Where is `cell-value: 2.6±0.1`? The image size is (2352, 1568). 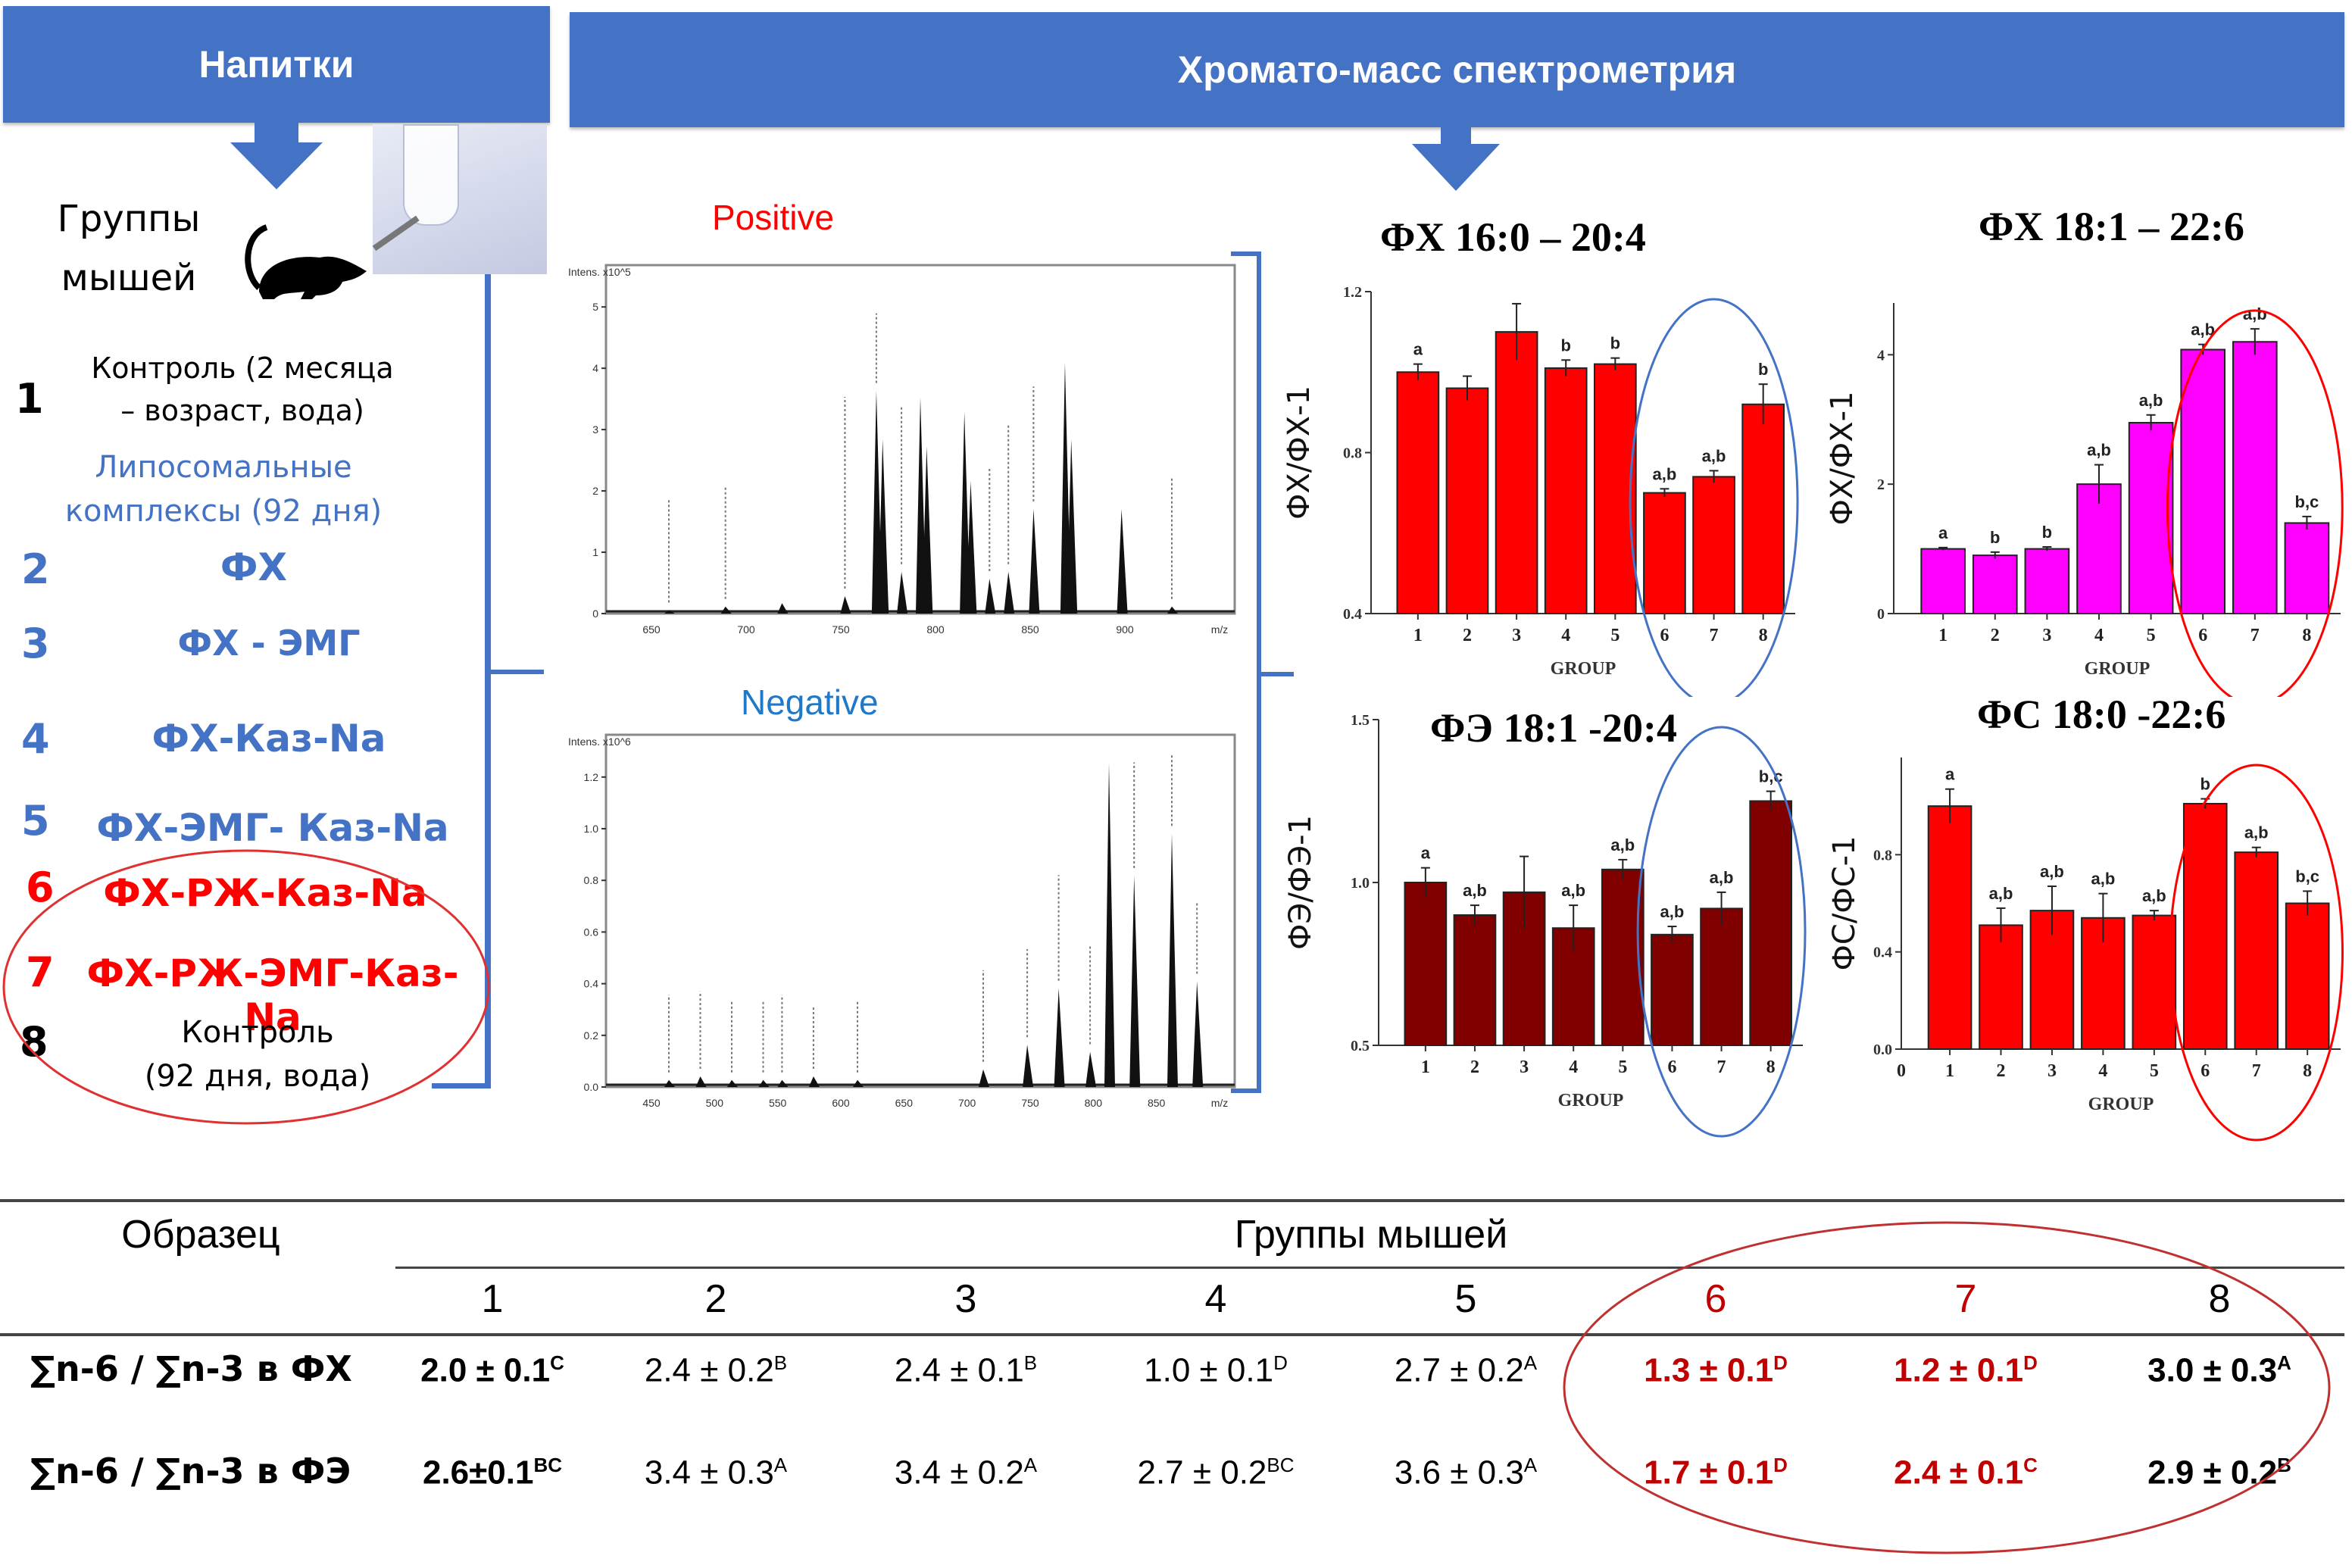 cell-value: 2.6±0.1 is located at coordinates (478, 1472).